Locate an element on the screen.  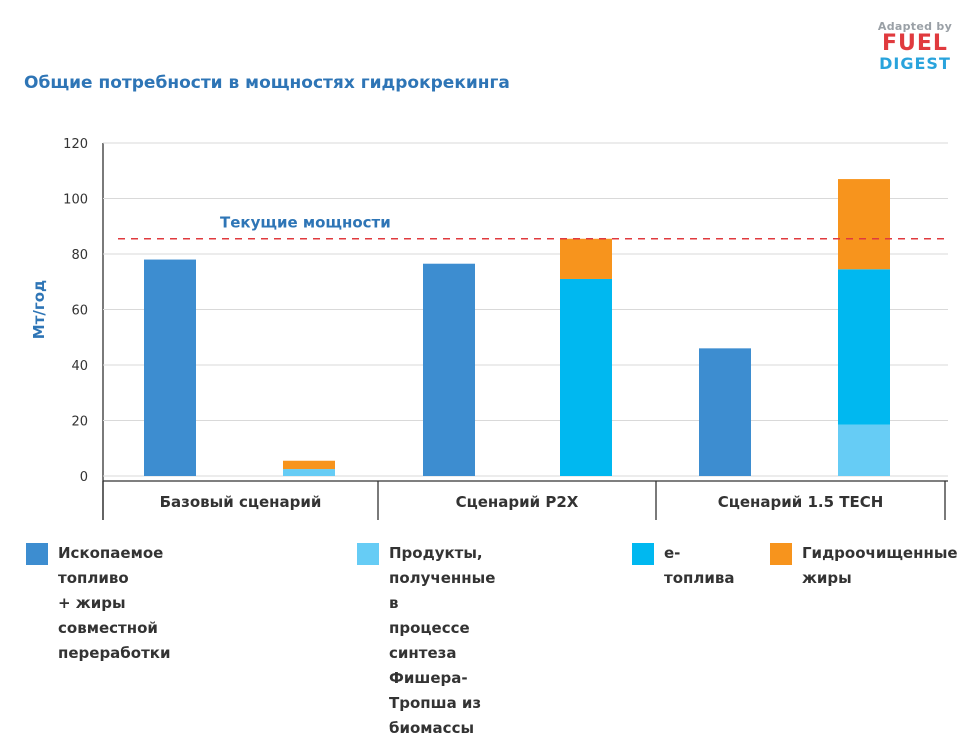
legend-swatch-efuels is located at coordinates (643, 554).